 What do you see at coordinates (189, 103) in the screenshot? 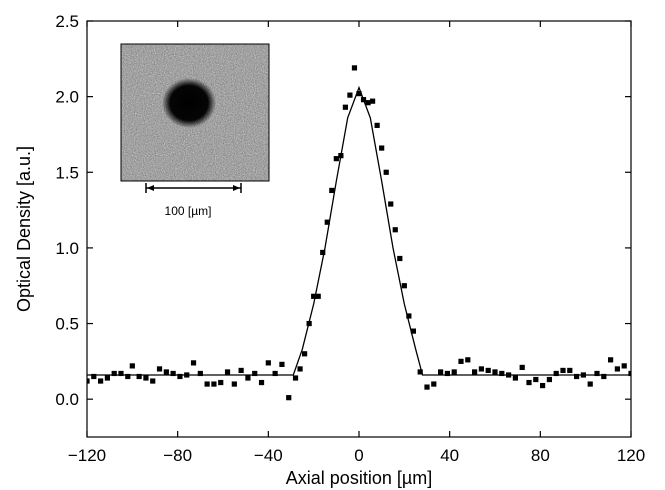
I see `inset-dark-spot` at bounding box center [189, 103].